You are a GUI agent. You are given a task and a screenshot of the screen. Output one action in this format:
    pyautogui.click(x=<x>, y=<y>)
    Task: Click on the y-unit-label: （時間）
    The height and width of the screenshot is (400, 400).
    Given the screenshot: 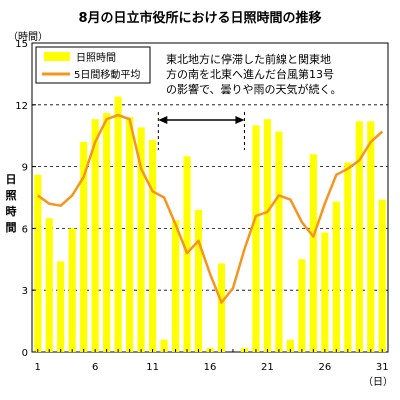 What is the action you would take?
    pyautogui.click(x=28, y=37)
    